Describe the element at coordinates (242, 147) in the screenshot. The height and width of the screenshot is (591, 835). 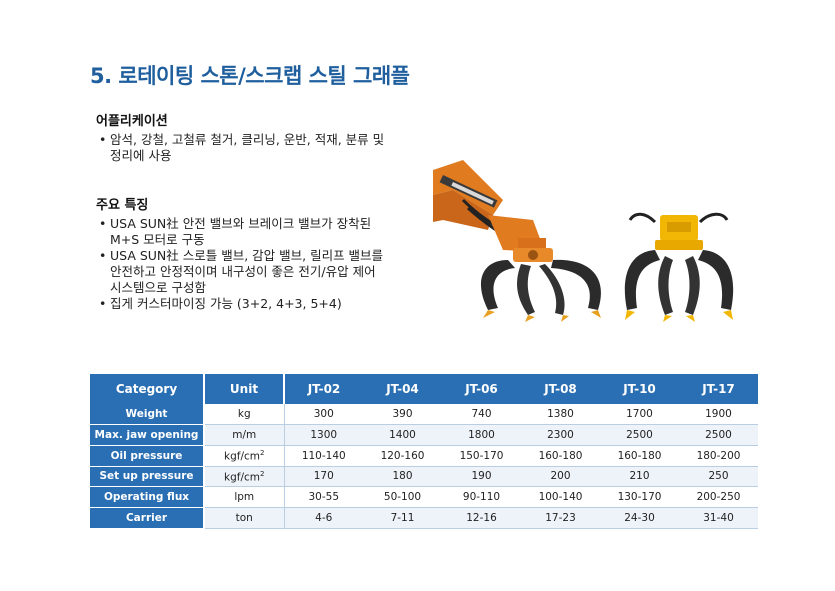
I see `list-item: • 암석, 강철, 고철류 철거, 클리닝, 운반, 적재, 분류 및 정리에 사용` at that location.